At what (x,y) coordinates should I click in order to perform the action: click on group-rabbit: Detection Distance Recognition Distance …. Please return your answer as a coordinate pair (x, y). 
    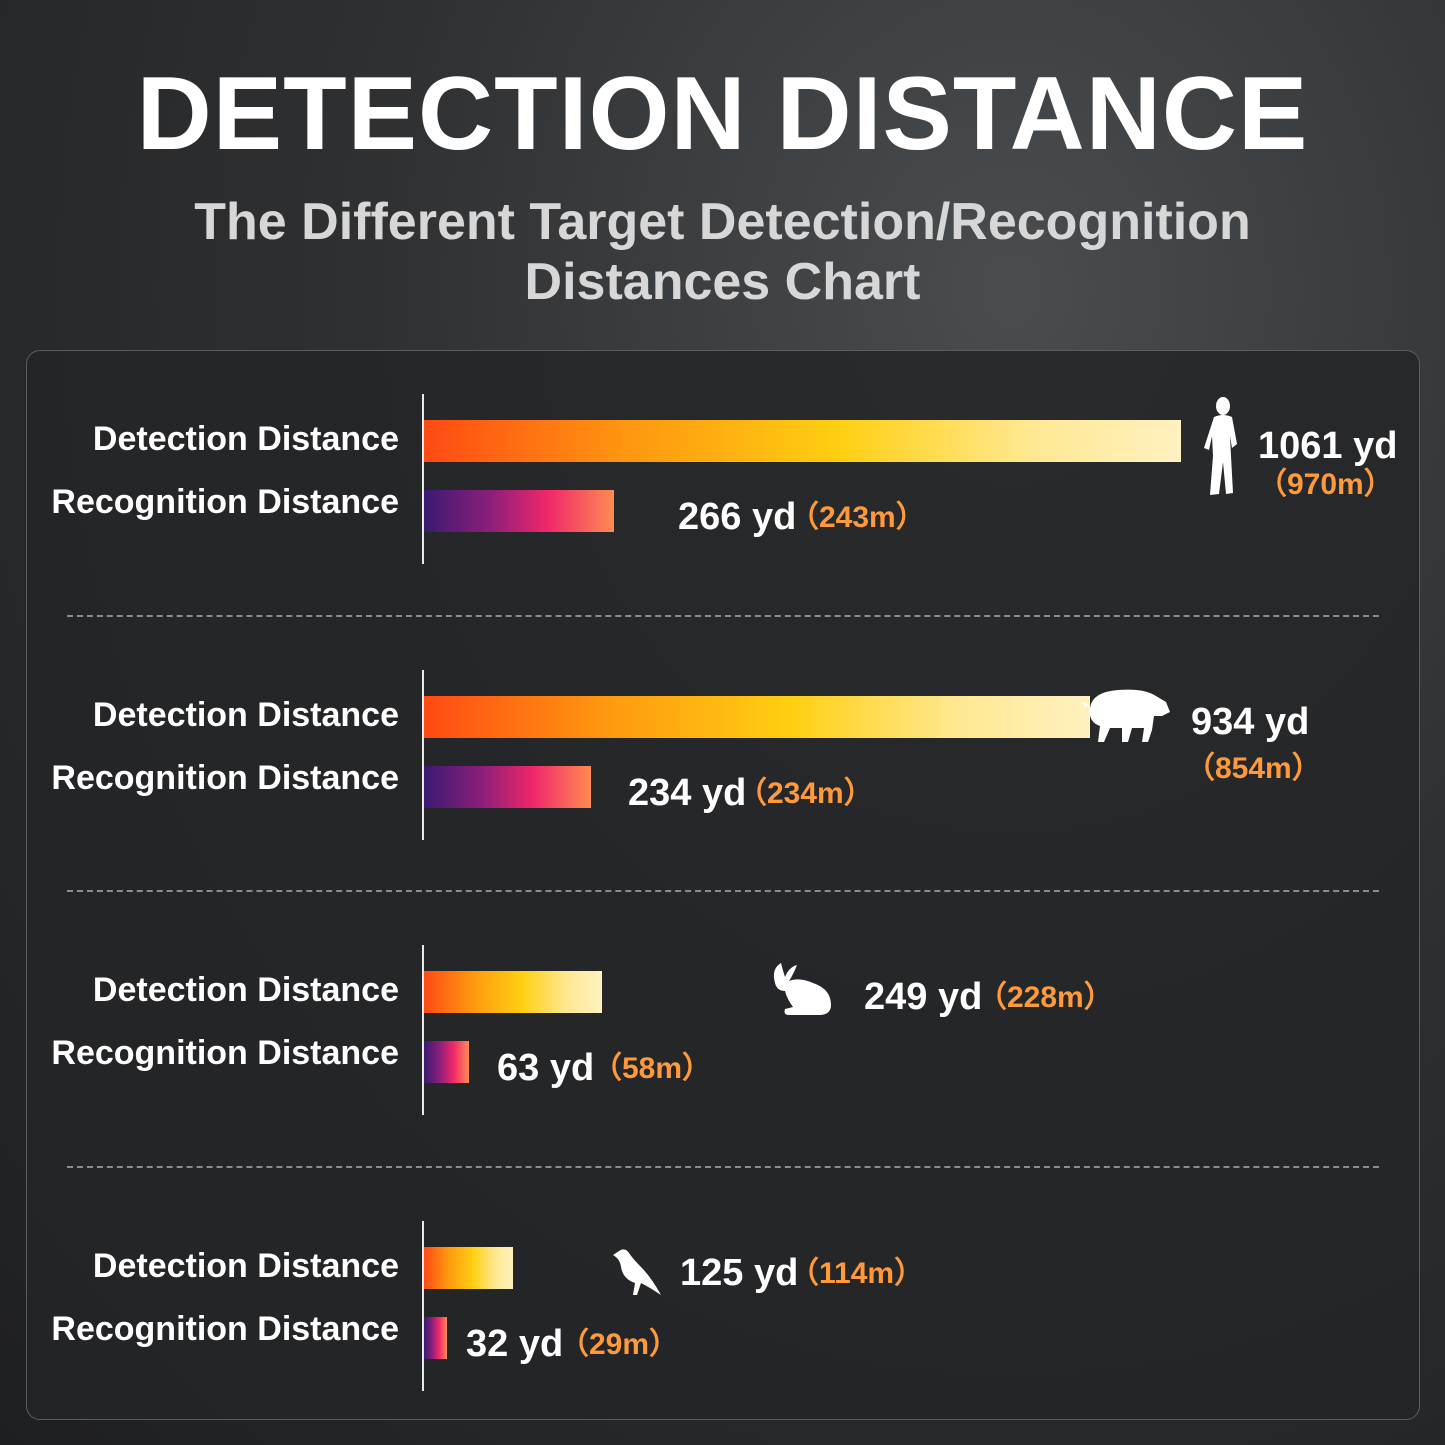
    Looking at the image, I should click on (723, 1030).